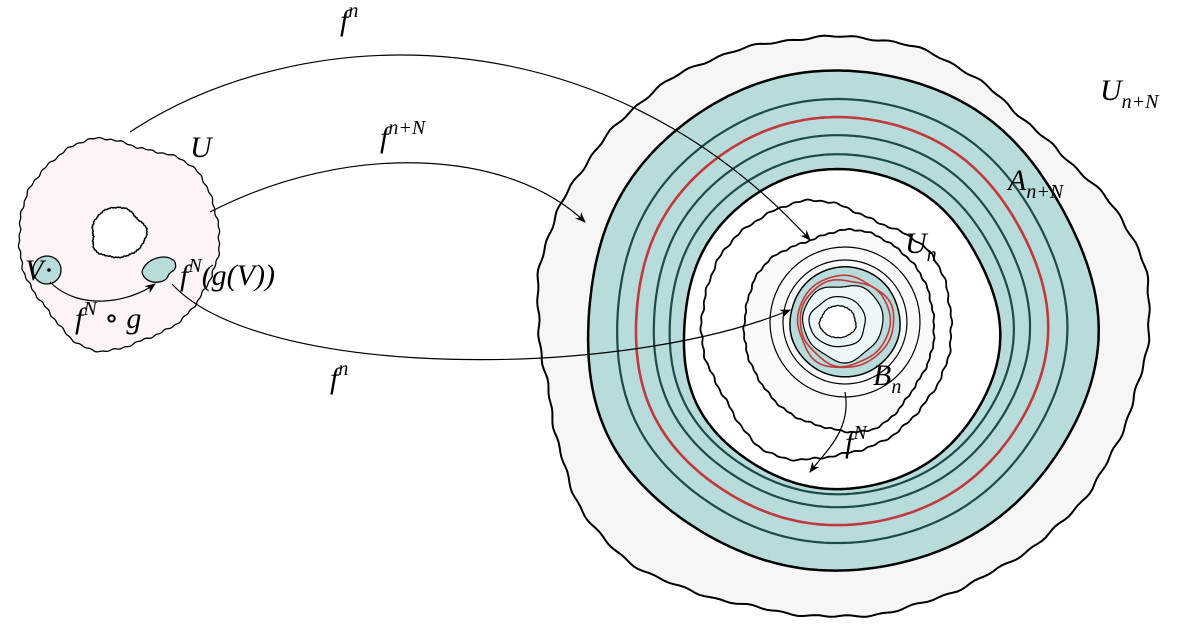 The width and height of the screenshot is (1189, 627). I want to click on circle, so click(845, 322).